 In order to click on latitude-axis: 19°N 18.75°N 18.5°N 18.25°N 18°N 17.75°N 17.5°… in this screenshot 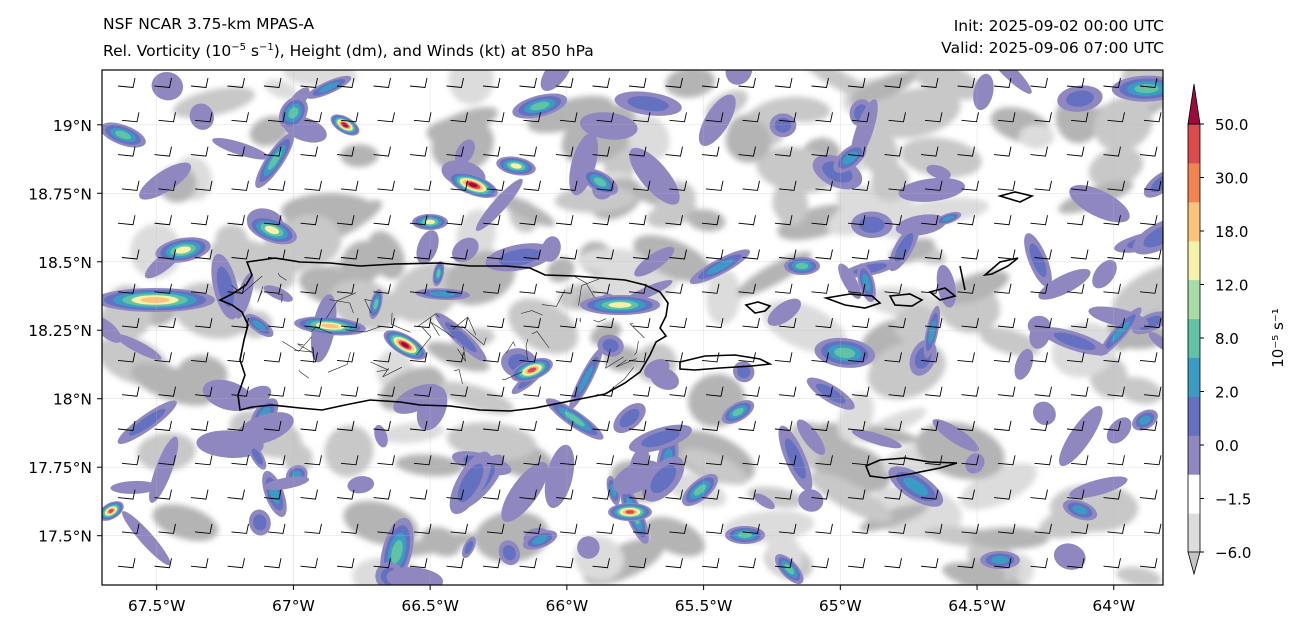, I will do `click(65, 331)`.